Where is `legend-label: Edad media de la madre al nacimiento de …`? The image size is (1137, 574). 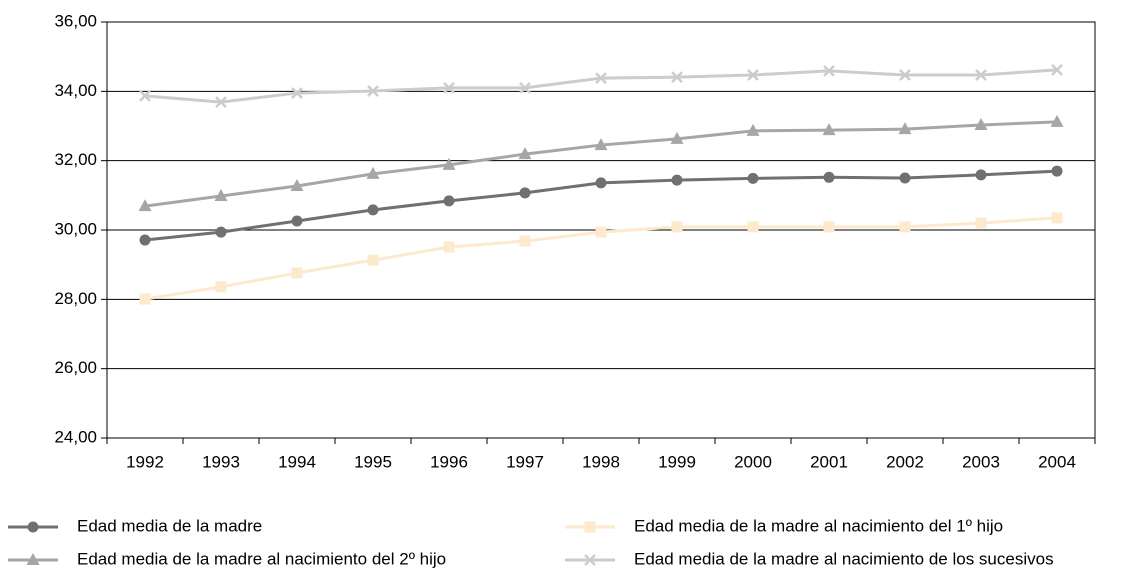
legend-label: Edad media de la madre al nacimiento de … is located at coordinates (844, 558).